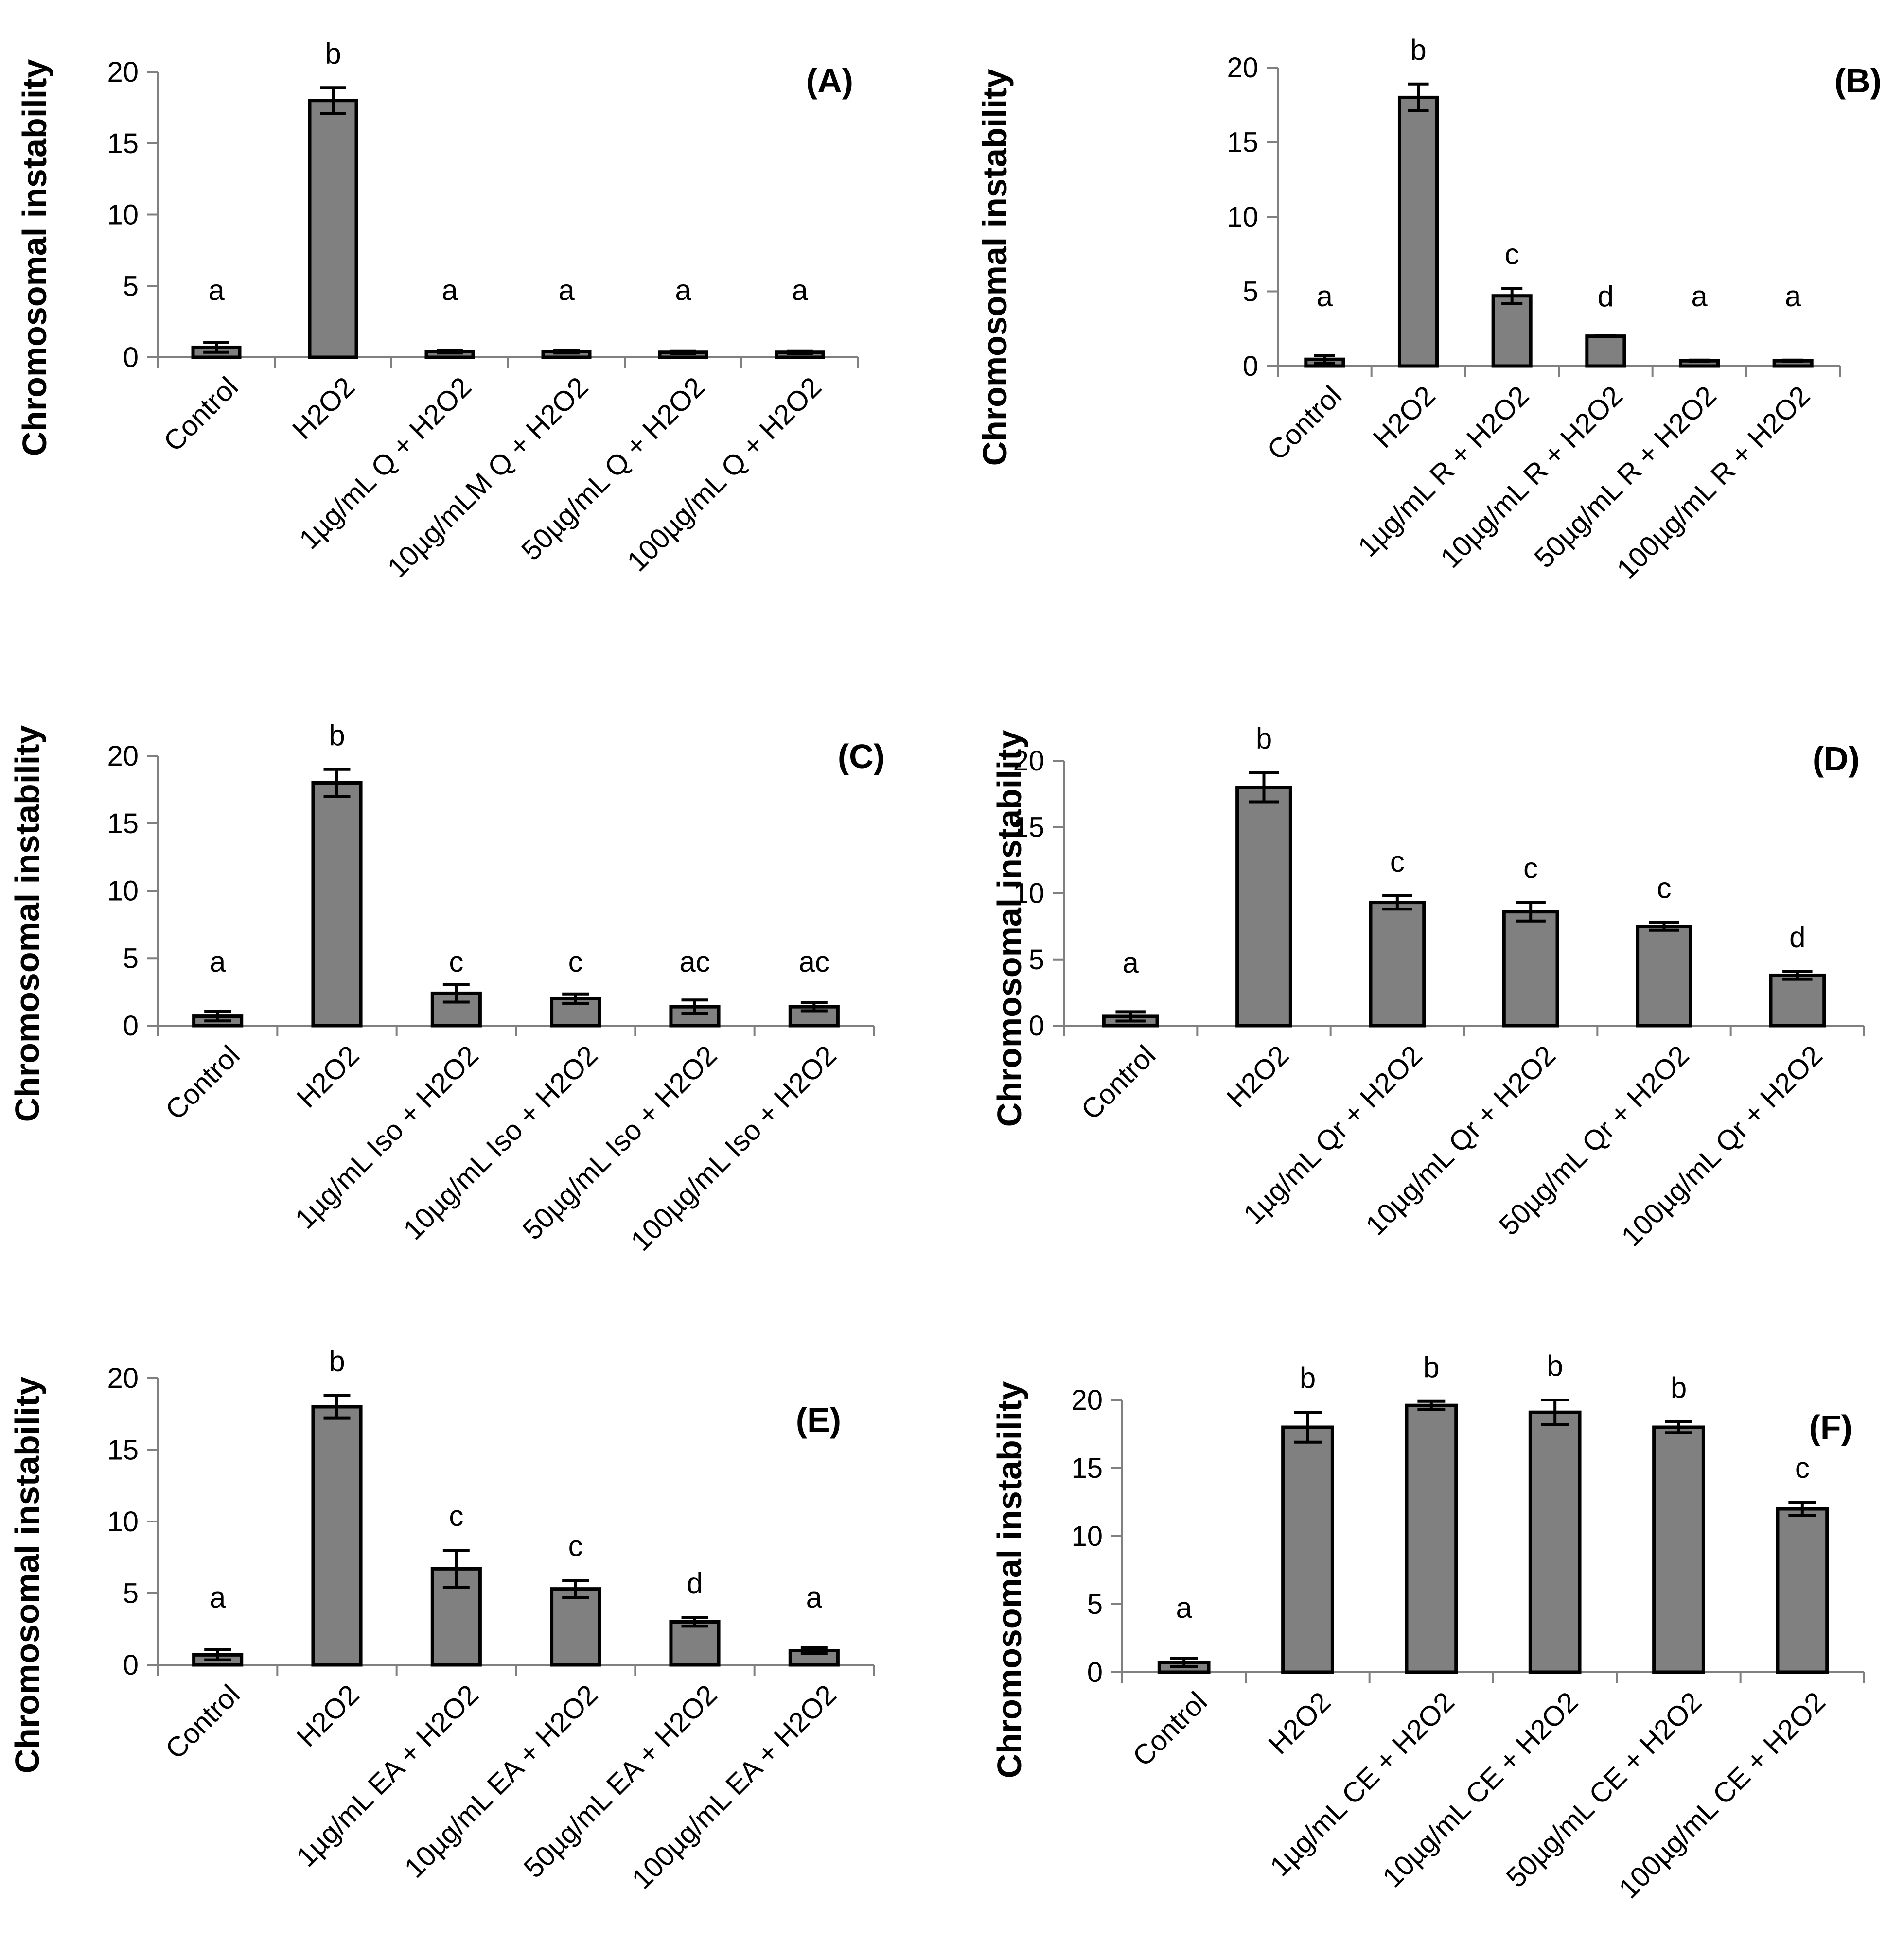 The image size is (1904, 1941). I want to click on category-label: 10µg/mLM Q + H2O2, so click(487, 477).